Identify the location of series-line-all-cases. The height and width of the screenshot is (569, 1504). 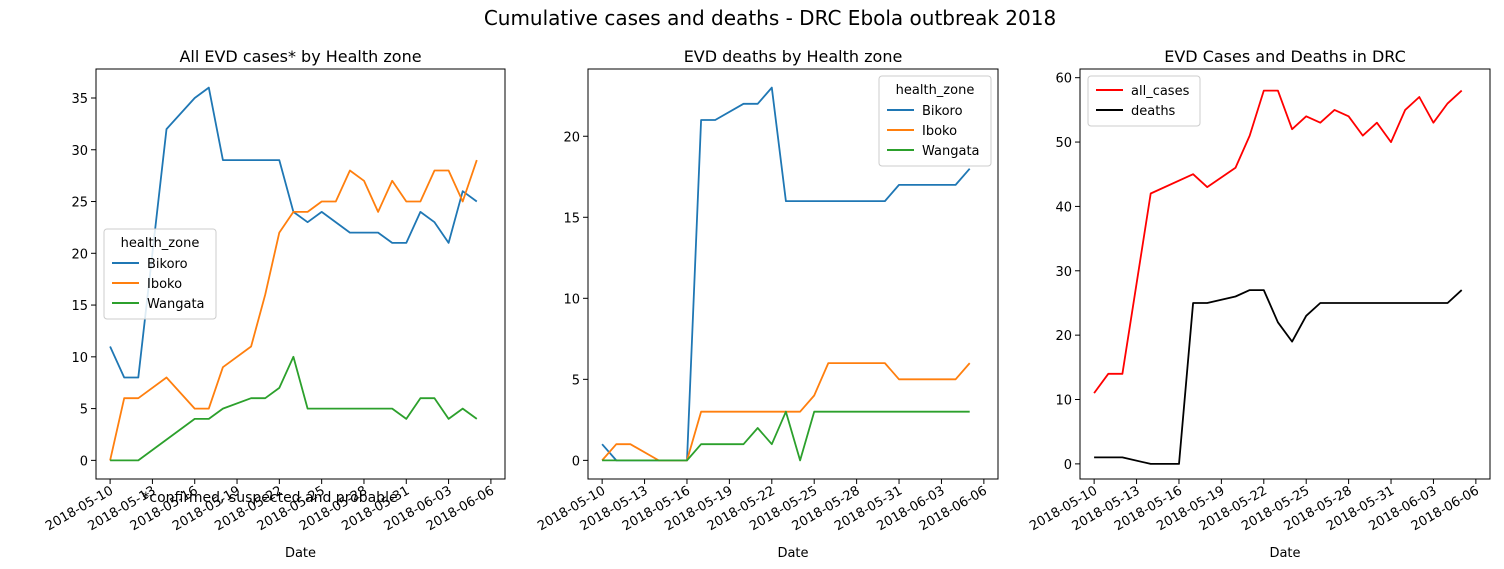
(1278, 241).